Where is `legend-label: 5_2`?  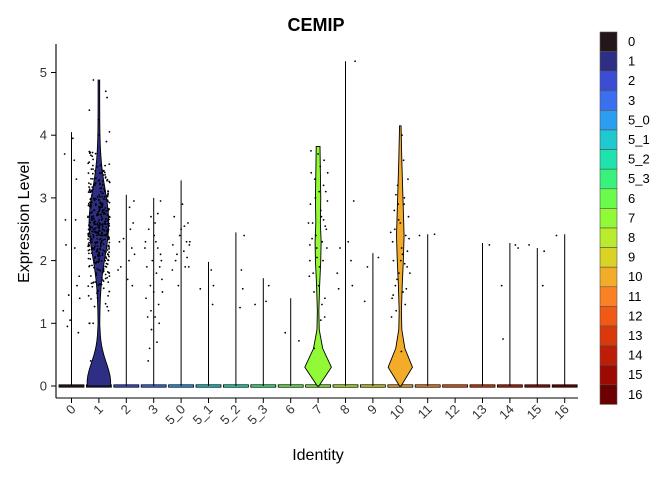 legend-label: 5_2 is located at coordinates (639, 159).